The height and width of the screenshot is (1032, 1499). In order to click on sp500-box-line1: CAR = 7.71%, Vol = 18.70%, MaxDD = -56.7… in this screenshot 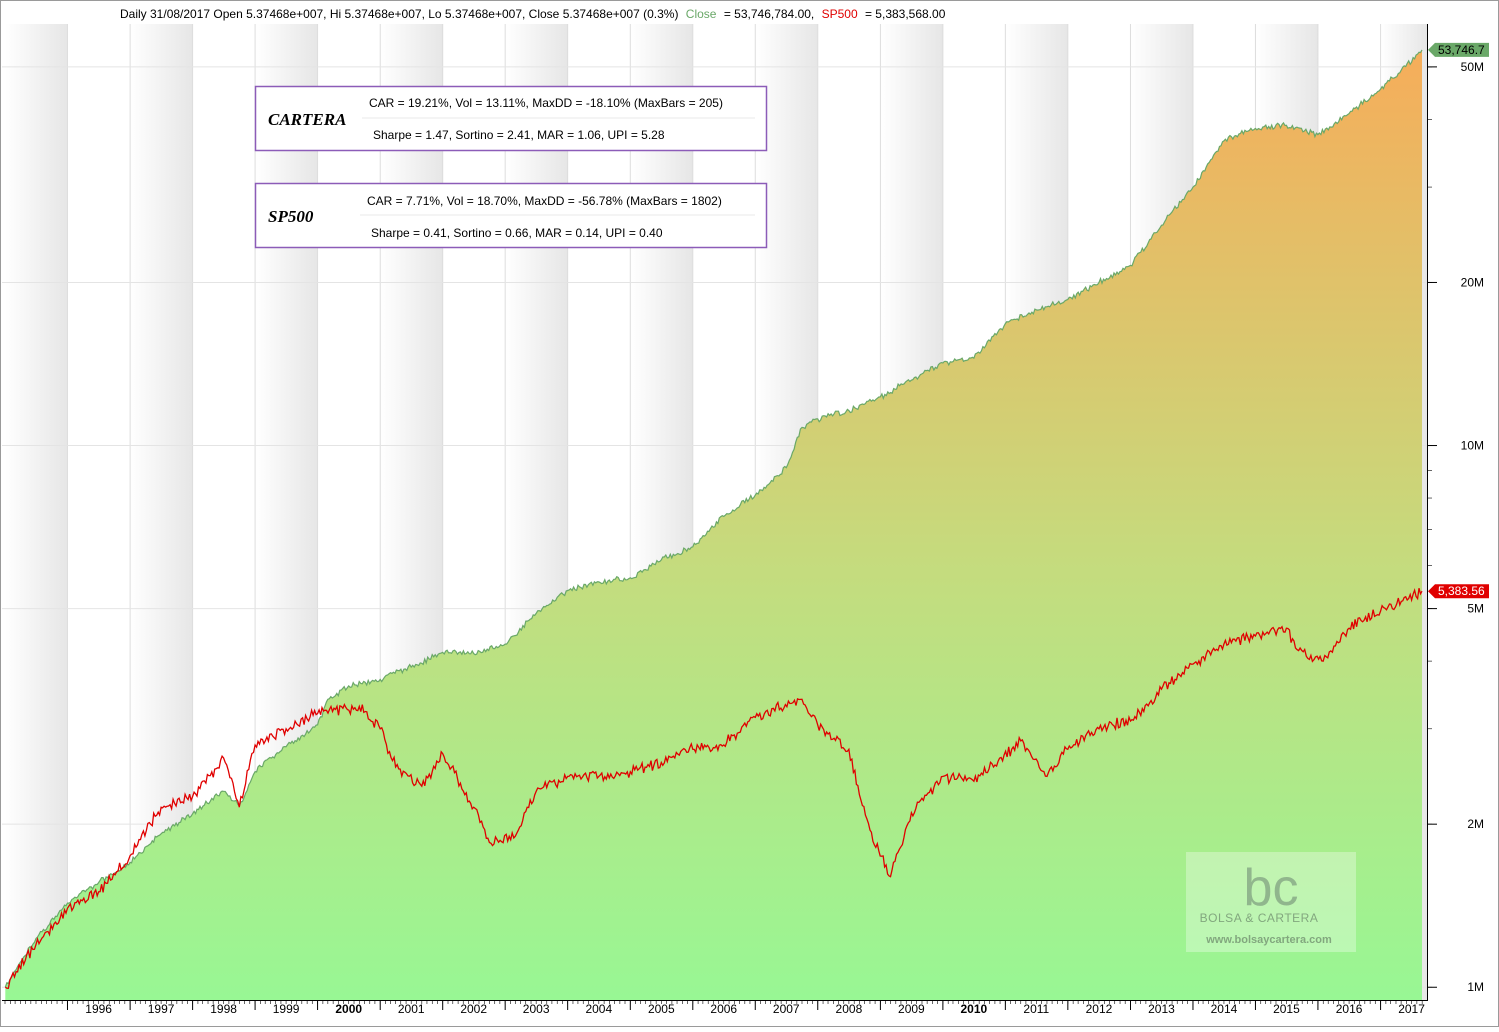, I will do `click(544, 201)`.